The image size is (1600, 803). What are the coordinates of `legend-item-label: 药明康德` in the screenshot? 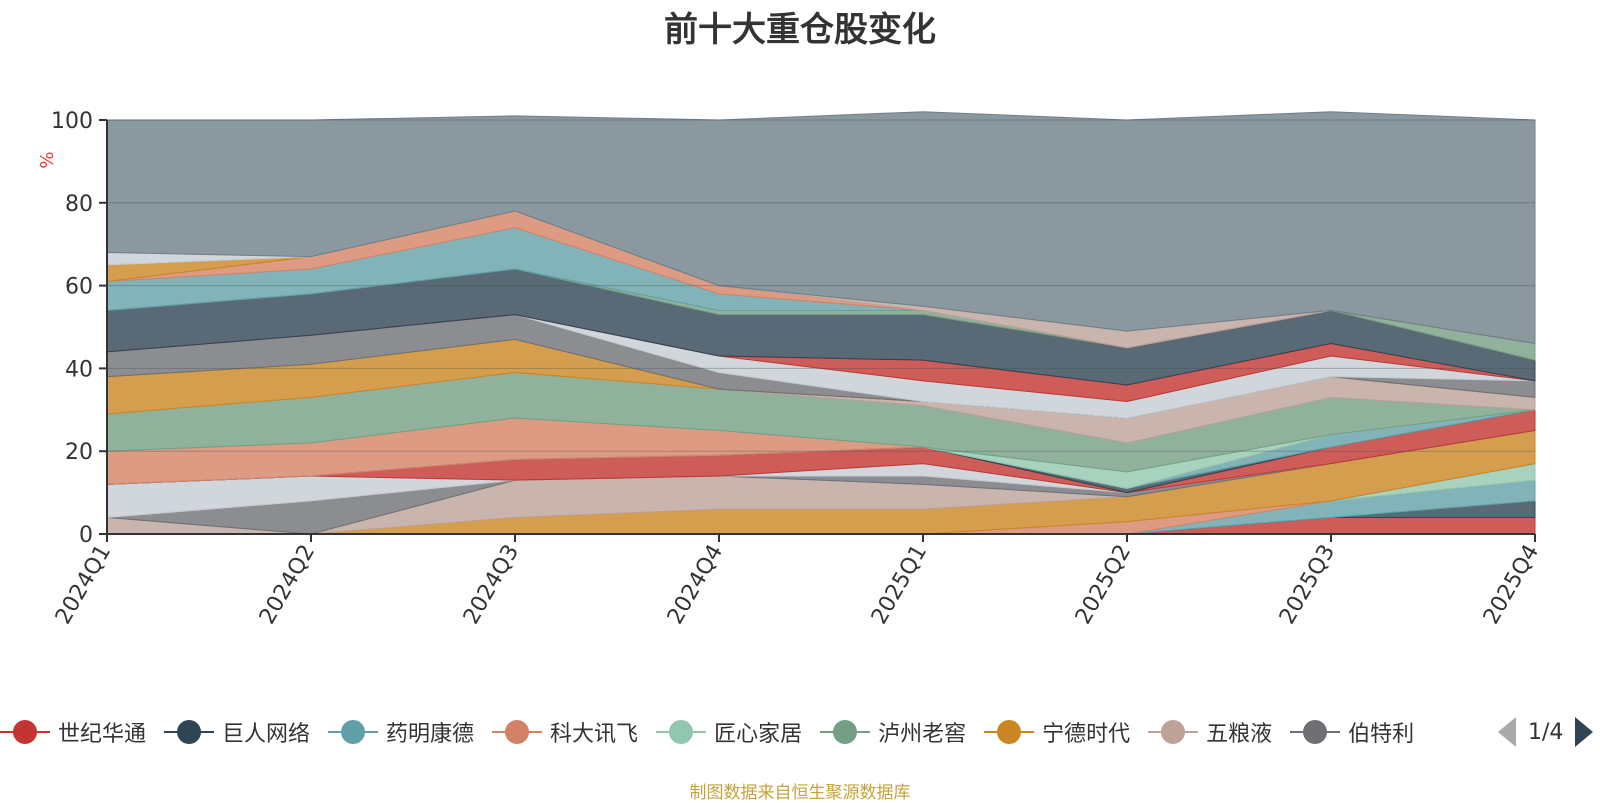 It's located at (430, 734).